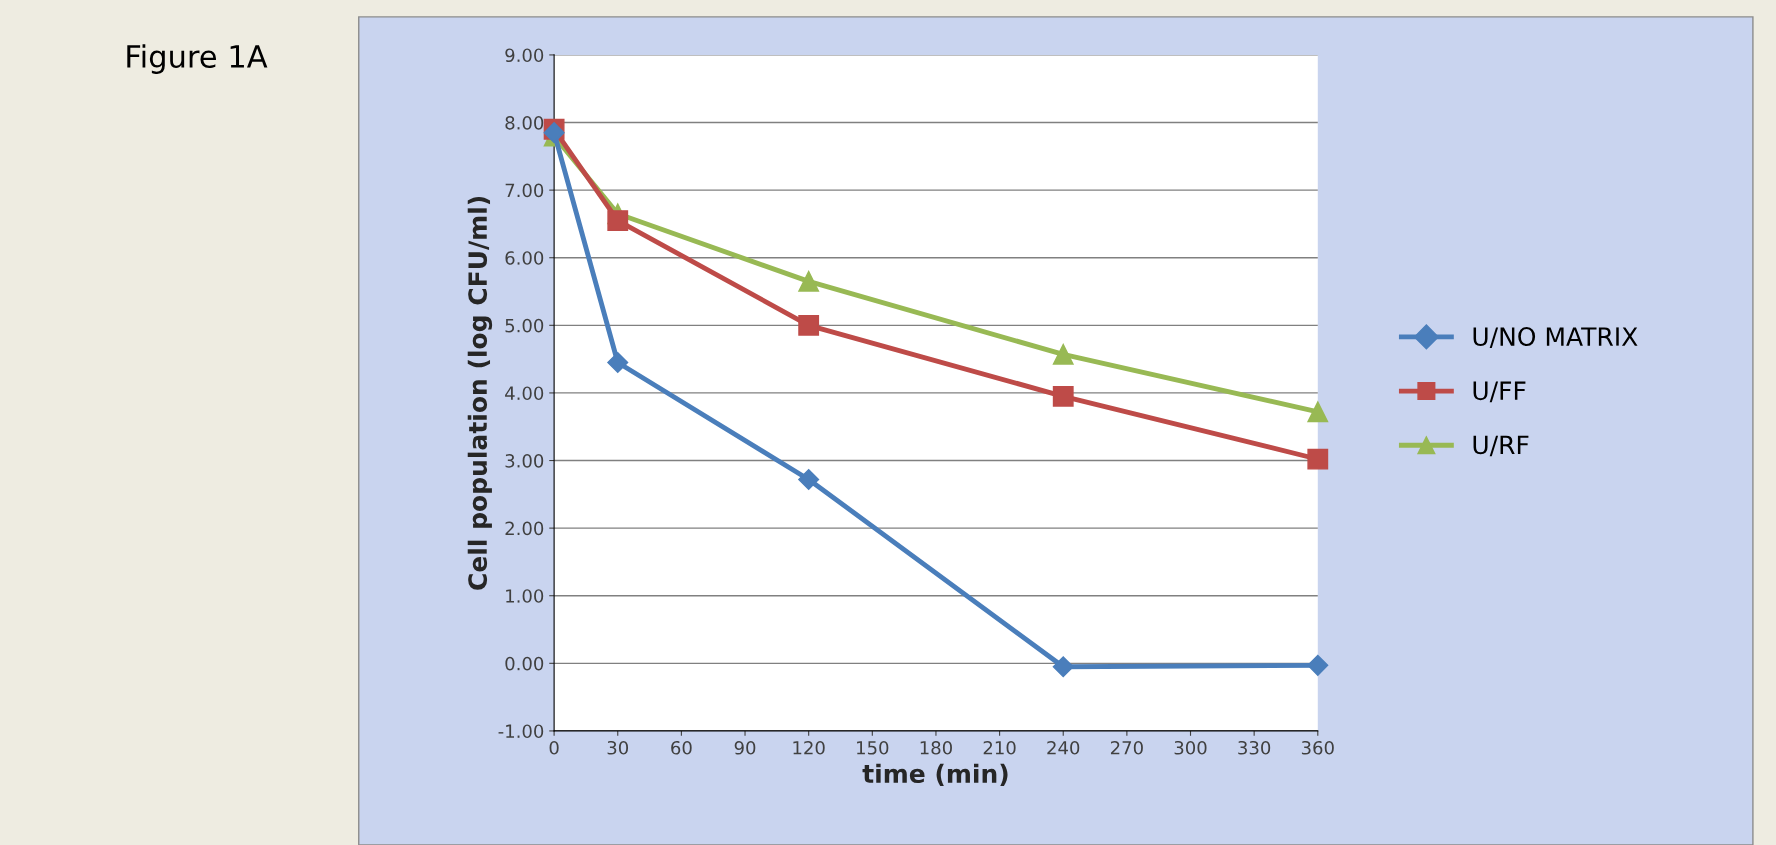  What do you see at coordinates (524, 258) in the screenshot?
I see `y-tick-label: 6.00` at bounding box center [524, 258].